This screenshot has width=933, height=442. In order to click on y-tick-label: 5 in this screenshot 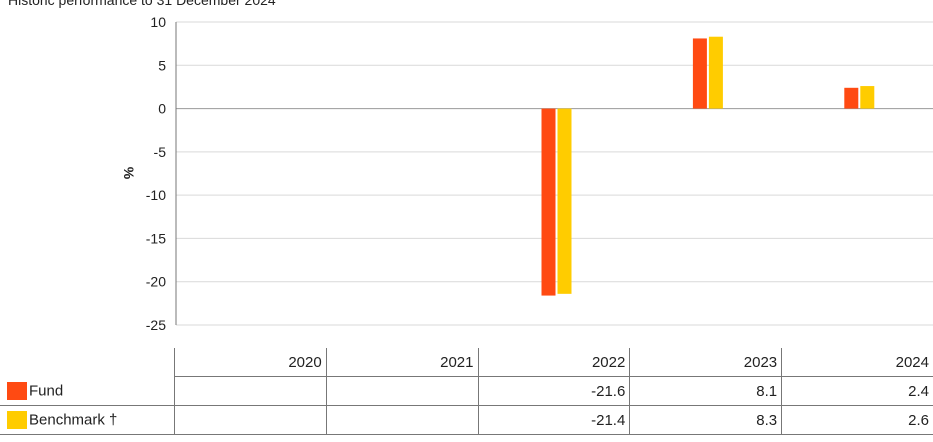, I will do `click(162, 65)`.